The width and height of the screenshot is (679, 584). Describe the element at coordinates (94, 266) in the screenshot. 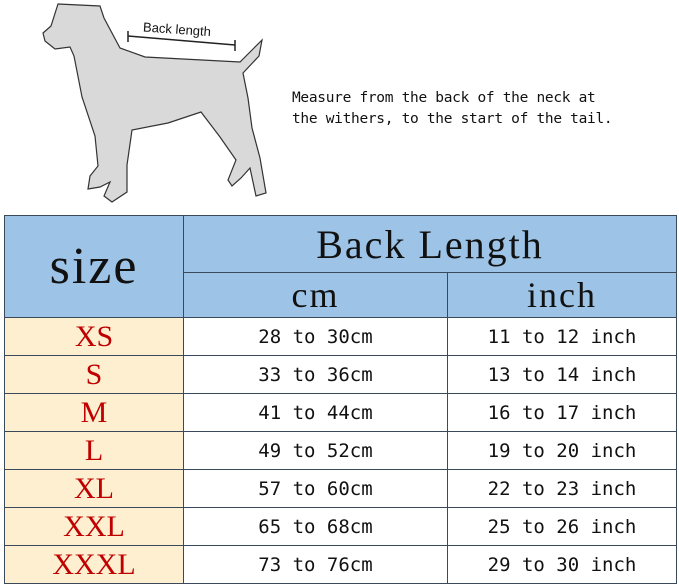

I see `size-header: size` at that location.